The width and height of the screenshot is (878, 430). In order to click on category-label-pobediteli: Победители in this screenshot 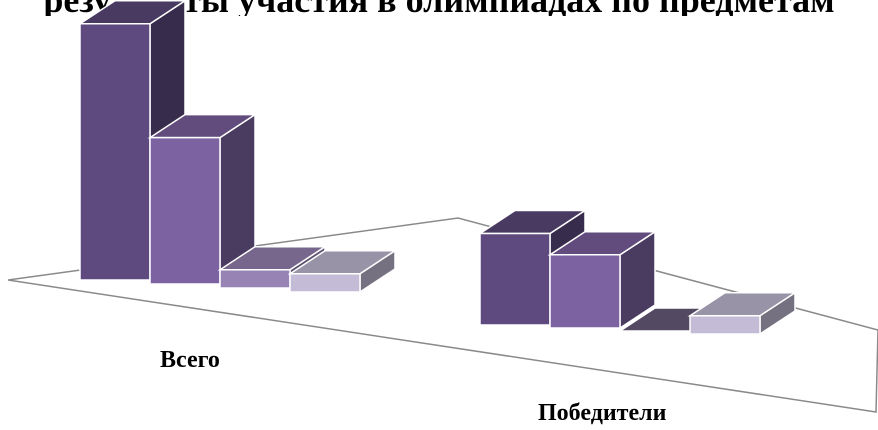, I will do `click(602, 413)`.